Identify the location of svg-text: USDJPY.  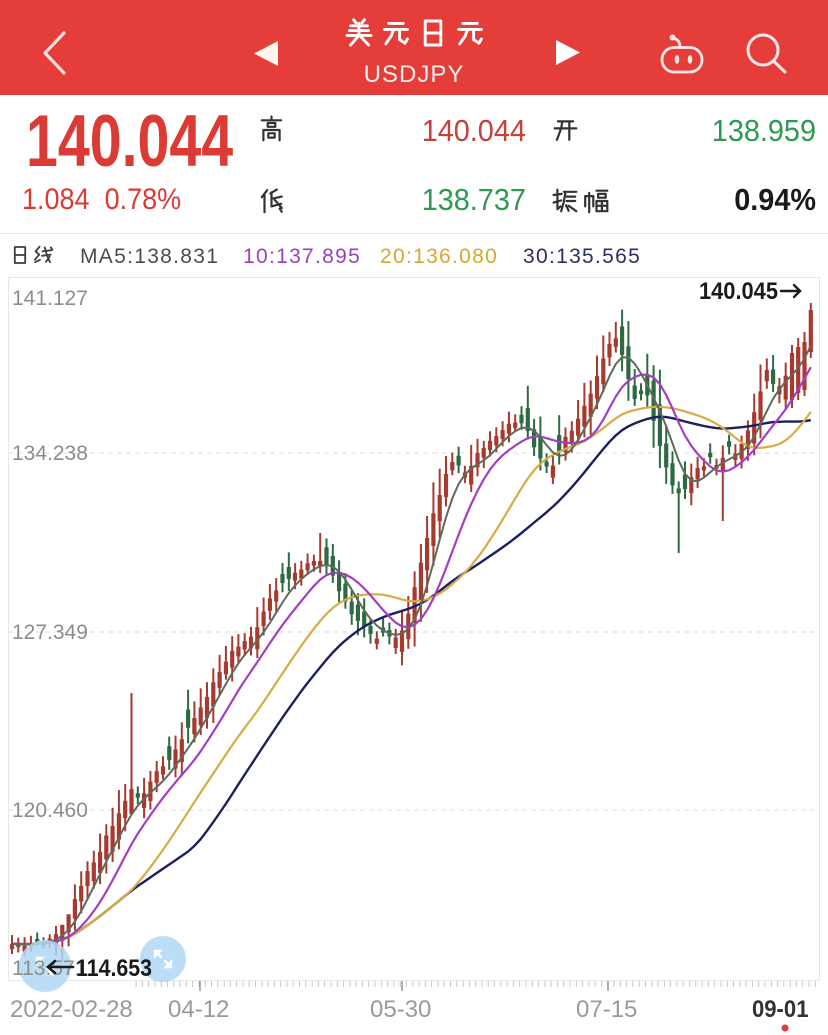
(414, 74).